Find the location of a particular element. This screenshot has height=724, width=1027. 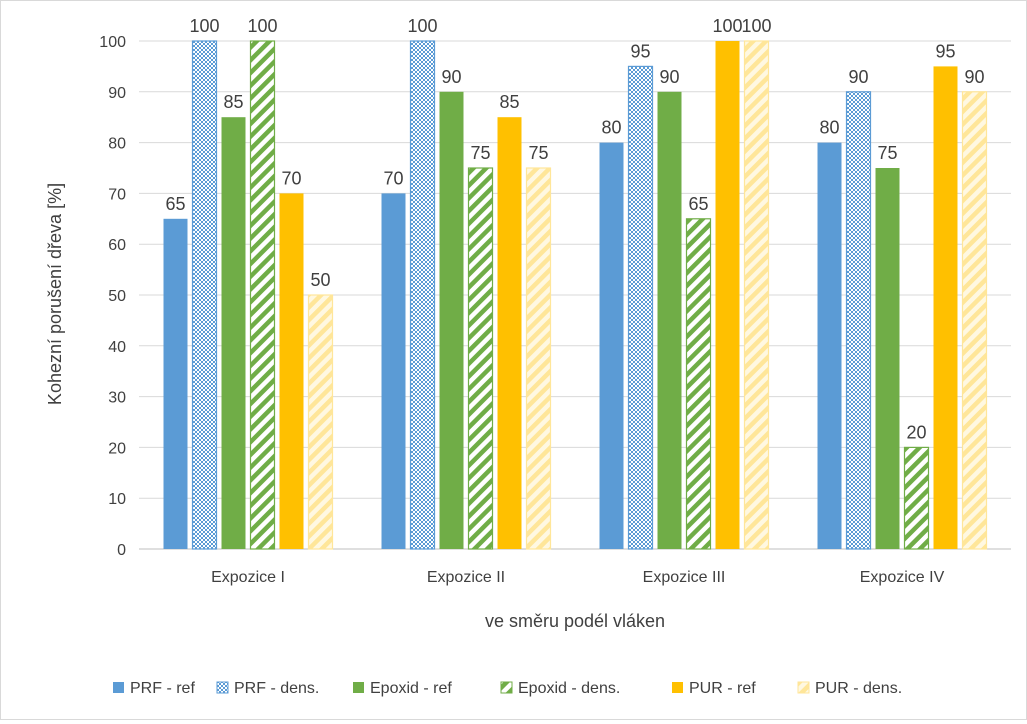

legend-label: PRF - dens. is located at coordinates (276, 688).